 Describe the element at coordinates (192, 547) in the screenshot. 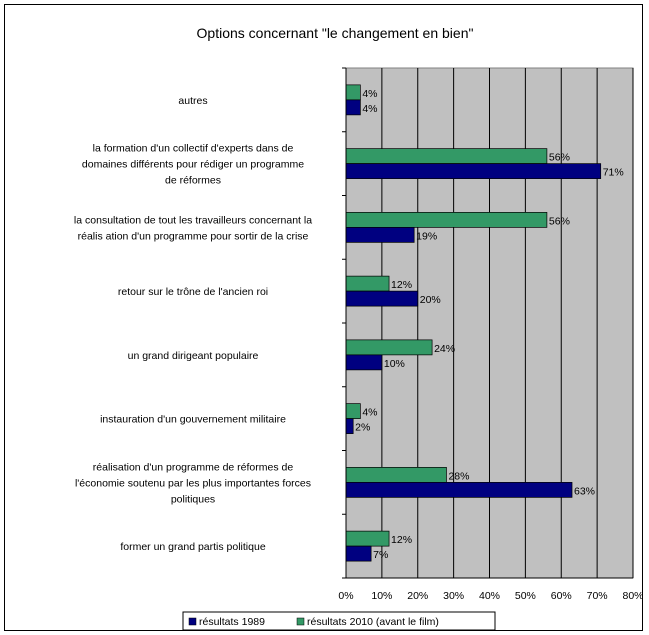

I see `category-label: former un grand partis politique` at that location.